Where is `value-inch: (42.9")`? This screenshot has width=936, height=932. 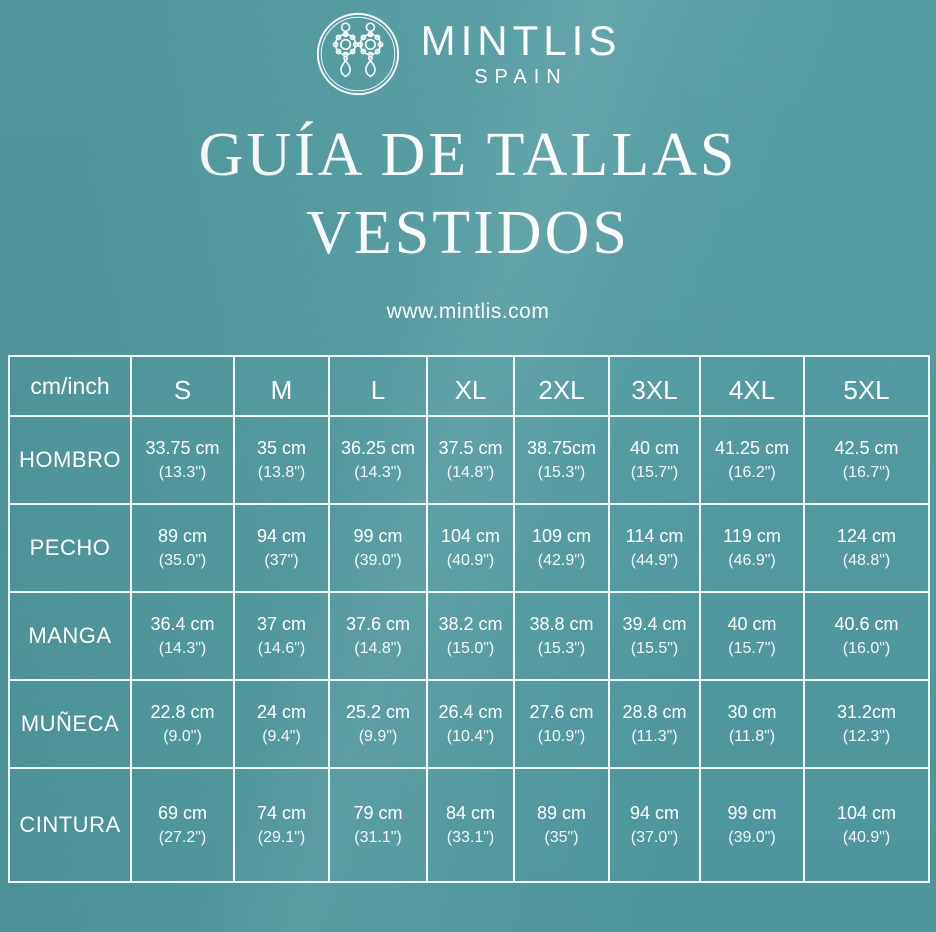
value-inch: (42.9") is located at coordinates (561, 560).